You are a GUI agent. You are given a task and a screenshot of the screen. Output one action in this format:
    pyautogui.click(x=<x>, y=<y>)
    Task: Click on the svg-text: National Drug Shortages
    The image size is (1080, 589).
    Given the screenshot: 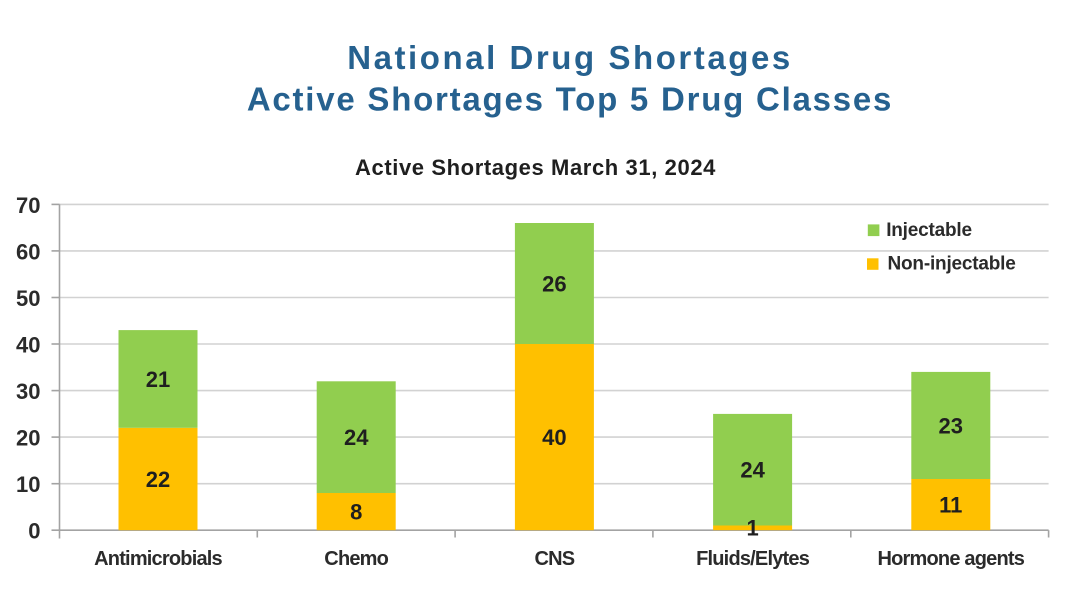 What is the action you would take?
    pyautogui.click(x=570, y=57)
    